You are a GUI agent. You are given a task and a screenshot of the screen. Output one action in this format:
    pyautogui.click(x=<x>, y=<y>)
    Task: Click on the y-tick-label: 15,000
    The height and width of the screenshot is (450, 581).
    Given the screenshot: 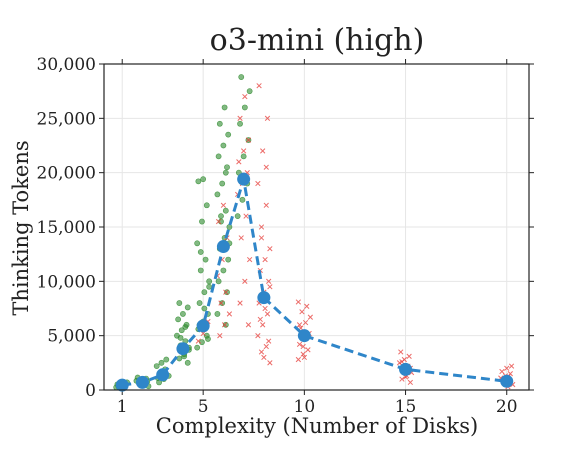 What is the action you would take?
    pyautogui.click(x=66, y=228)
    